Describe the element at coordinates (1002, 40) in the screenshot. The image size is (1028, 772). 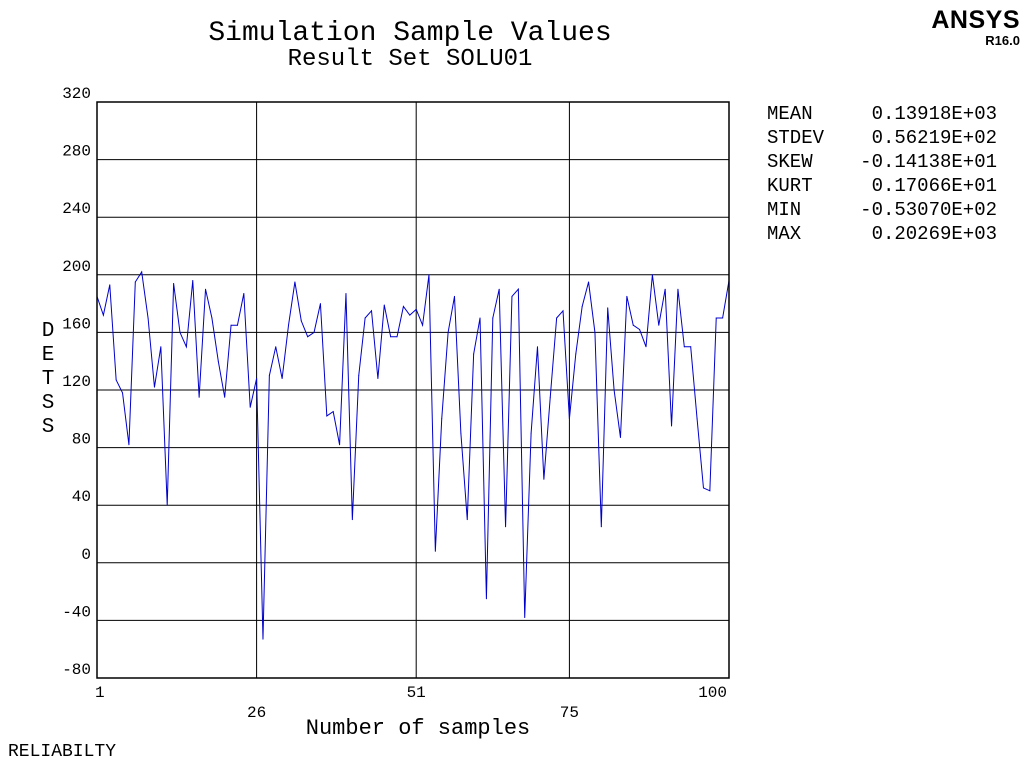
I see `logo-version: R16.0` at that location.